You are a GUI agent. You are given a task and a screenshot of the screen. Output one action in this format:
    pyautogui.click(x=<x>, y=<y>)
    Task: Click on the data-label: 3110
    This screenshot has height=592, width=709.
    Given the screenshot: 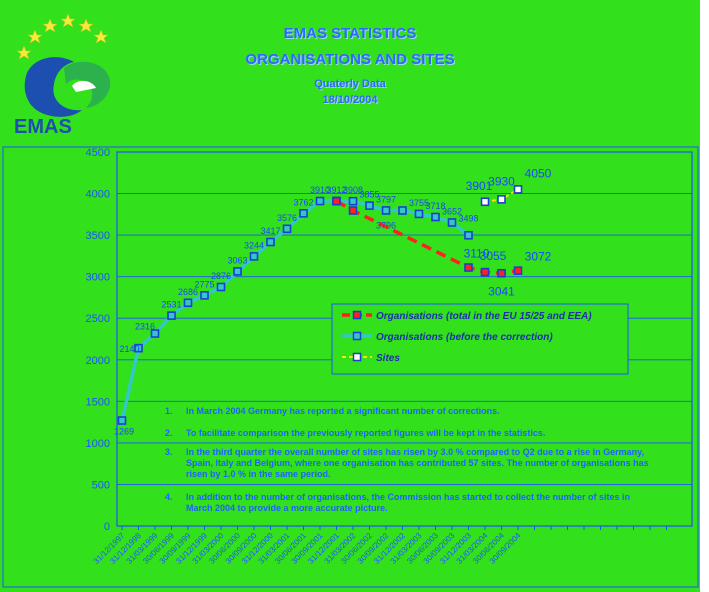 What is the action you would take?
    pyautogui.click(x=477, y=254)
    